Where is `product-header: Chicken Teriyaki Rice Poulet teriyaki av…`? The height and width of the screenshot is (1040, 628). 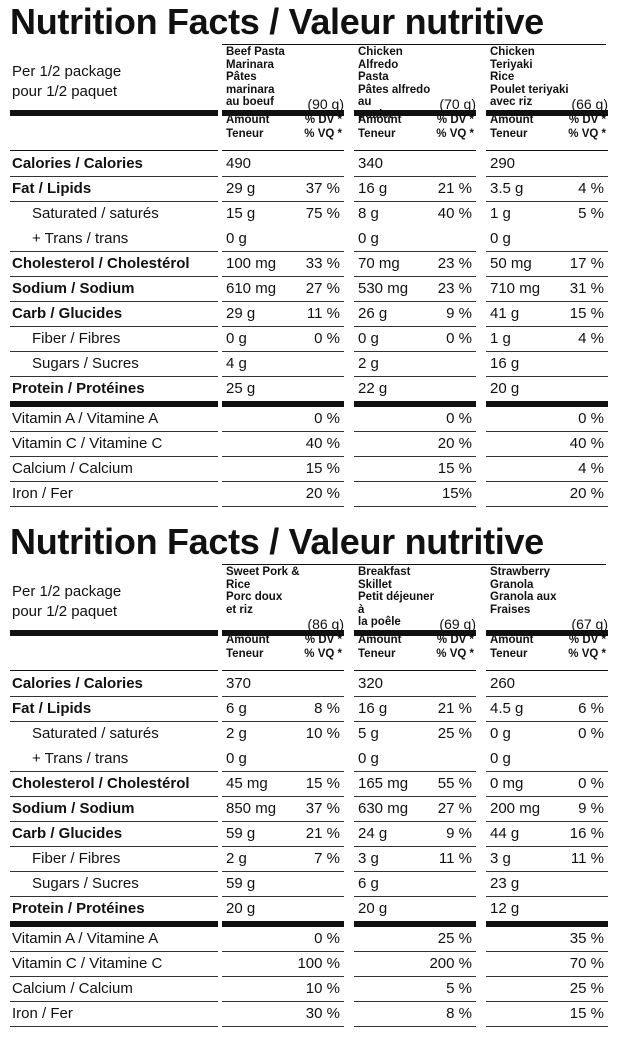
product-header: Chicken Teriyaki Rice Poulet teriyaki av… is located at coordinates (549, 78).